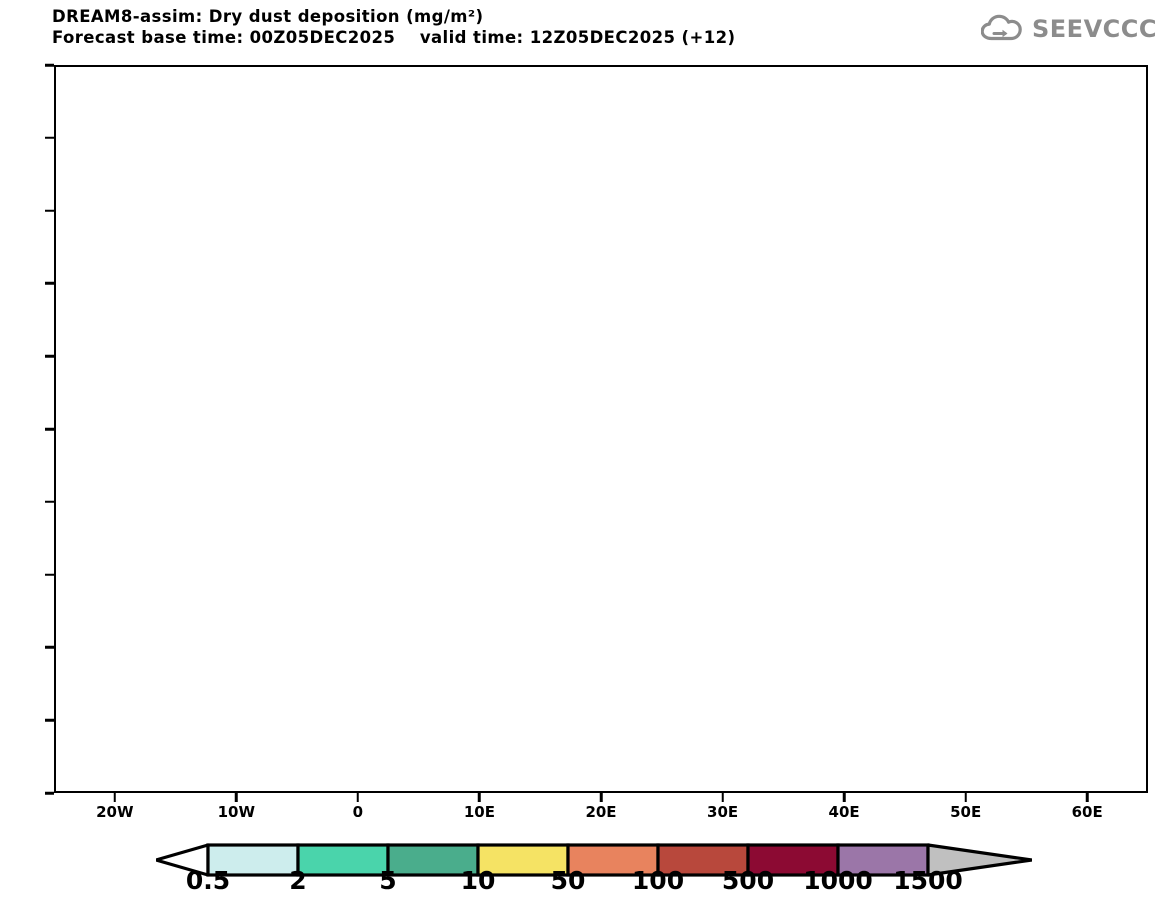 The width and height of the screenshot is (1165, 907). I want to click on colorbar-tick-labels: 0.5 2 5 10 50 100 500 1000 1500, so click(594, 883).